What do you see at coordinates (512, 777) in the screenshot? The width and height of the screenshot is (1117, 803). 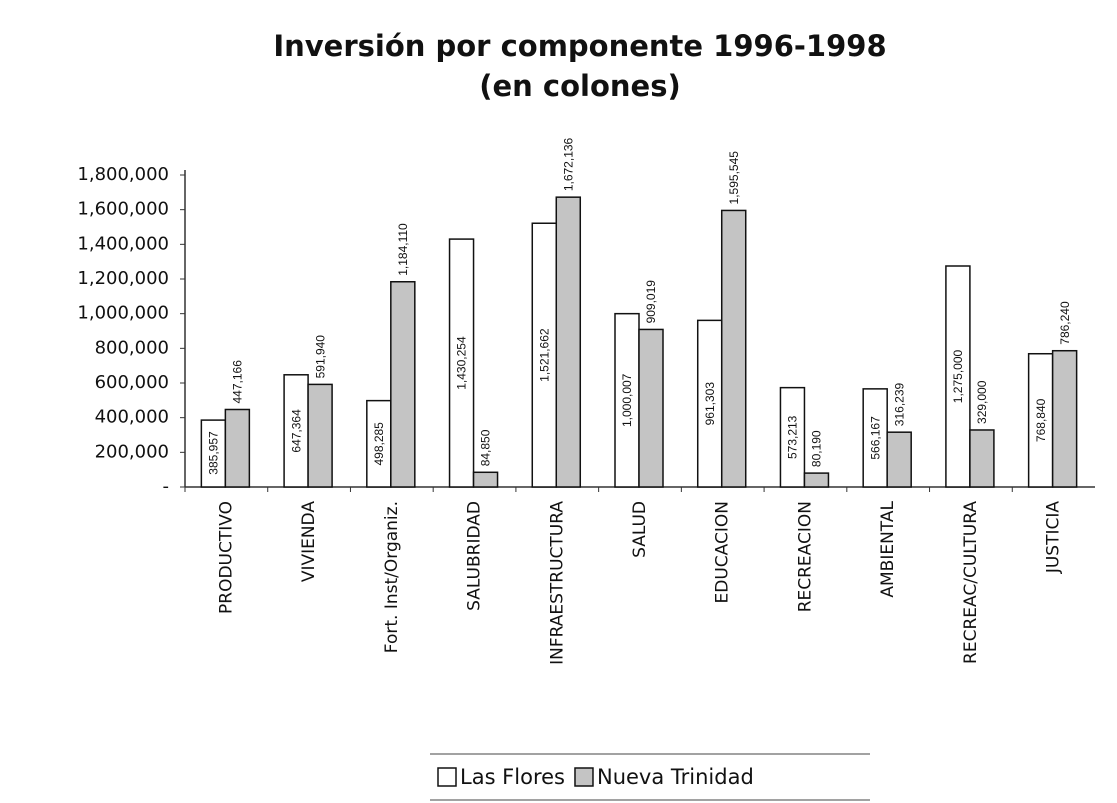 I see `legend-label: Las Flores` at bounding box center [512, 777].